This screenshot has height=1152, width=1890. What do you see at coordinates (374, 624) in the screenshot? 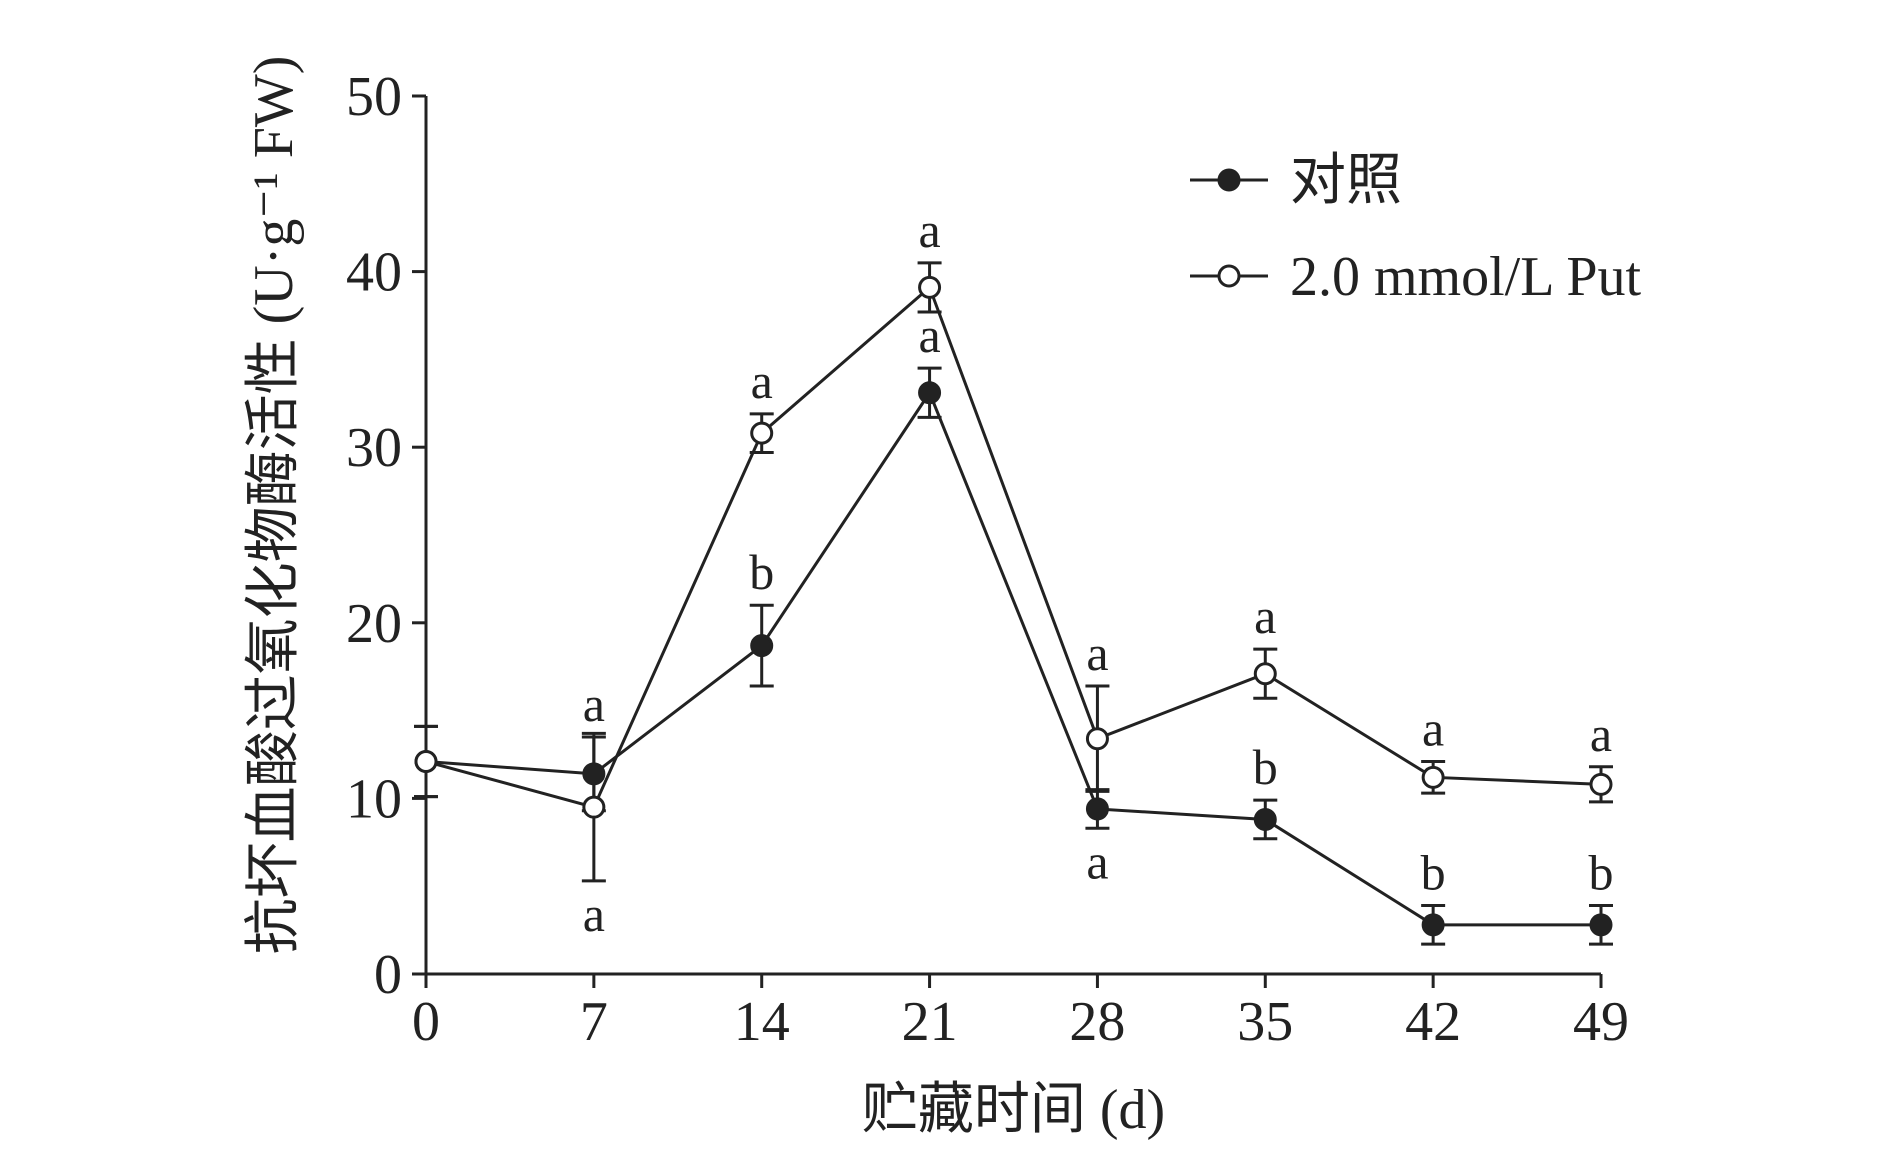
I see `y-tick-label: 20` at bounding box center [374, 624].